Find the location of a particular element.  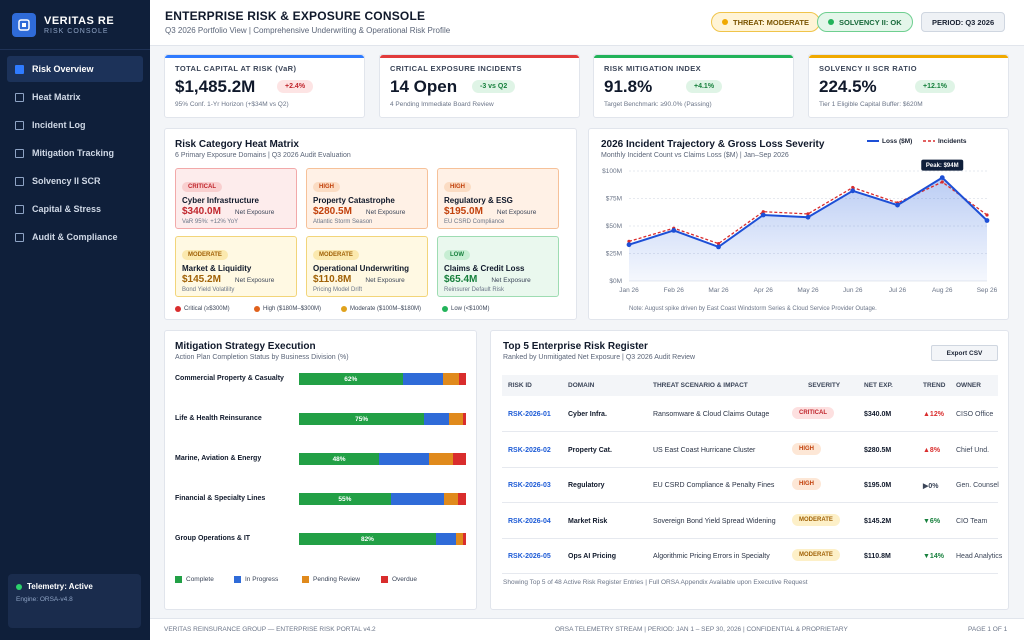

risk-domain: Regulatory is located at coordinates (586, 485).